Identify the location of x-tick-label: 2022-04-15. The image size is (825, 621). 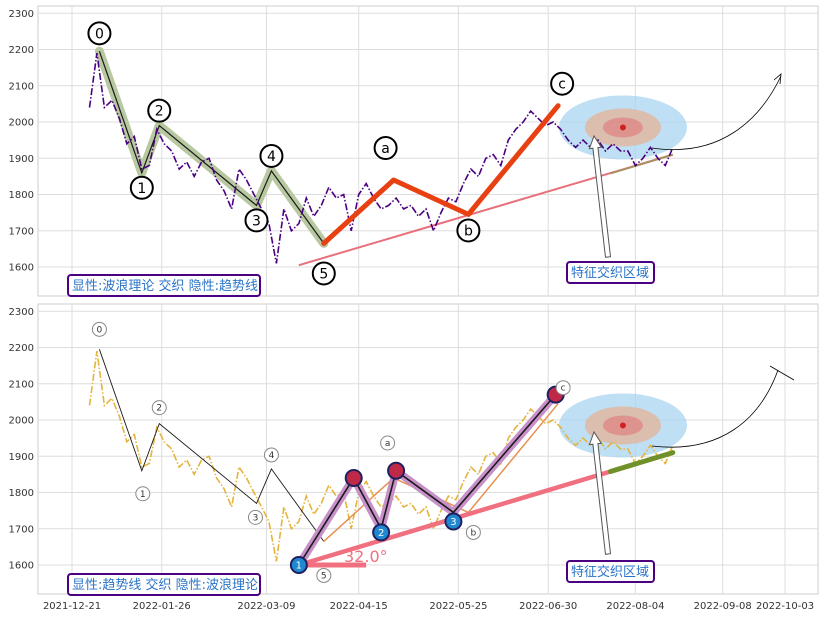
(359, 606).